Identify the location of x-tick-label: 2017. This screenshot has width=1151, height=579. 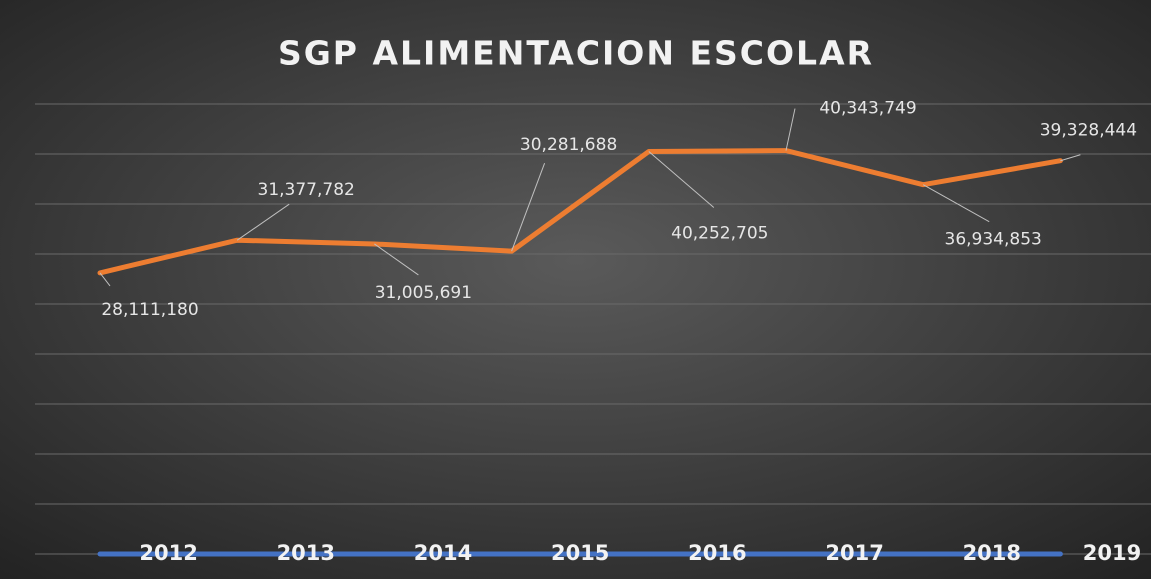
(854, 553).